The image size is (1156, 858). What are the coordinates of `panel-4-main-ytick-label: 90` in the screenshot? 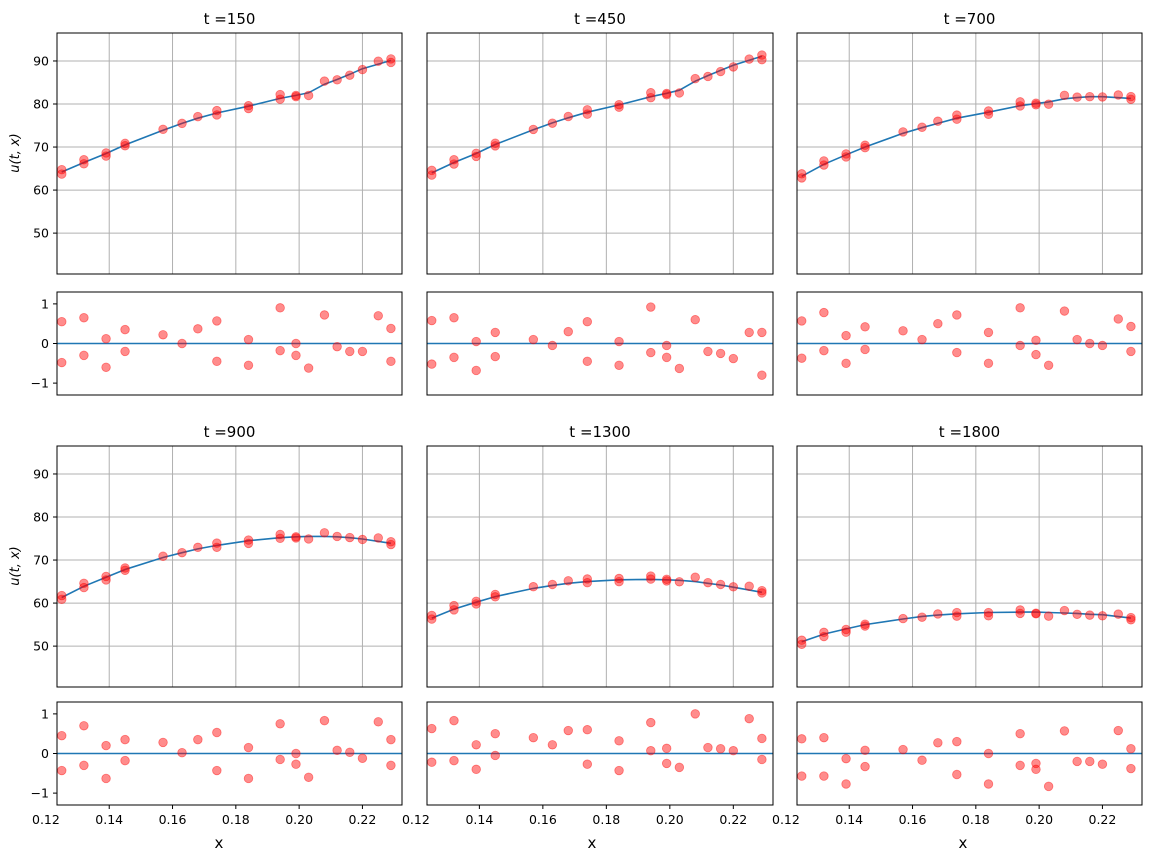 It's located at (41, 473).